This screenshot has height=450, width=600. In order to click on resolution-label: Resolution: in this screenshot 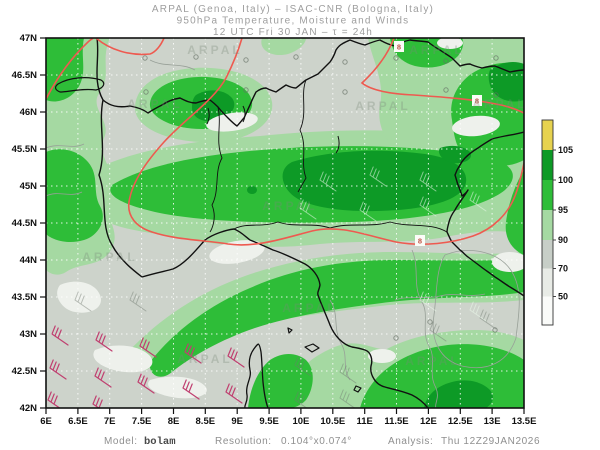, I will do `click(243, 441)`.